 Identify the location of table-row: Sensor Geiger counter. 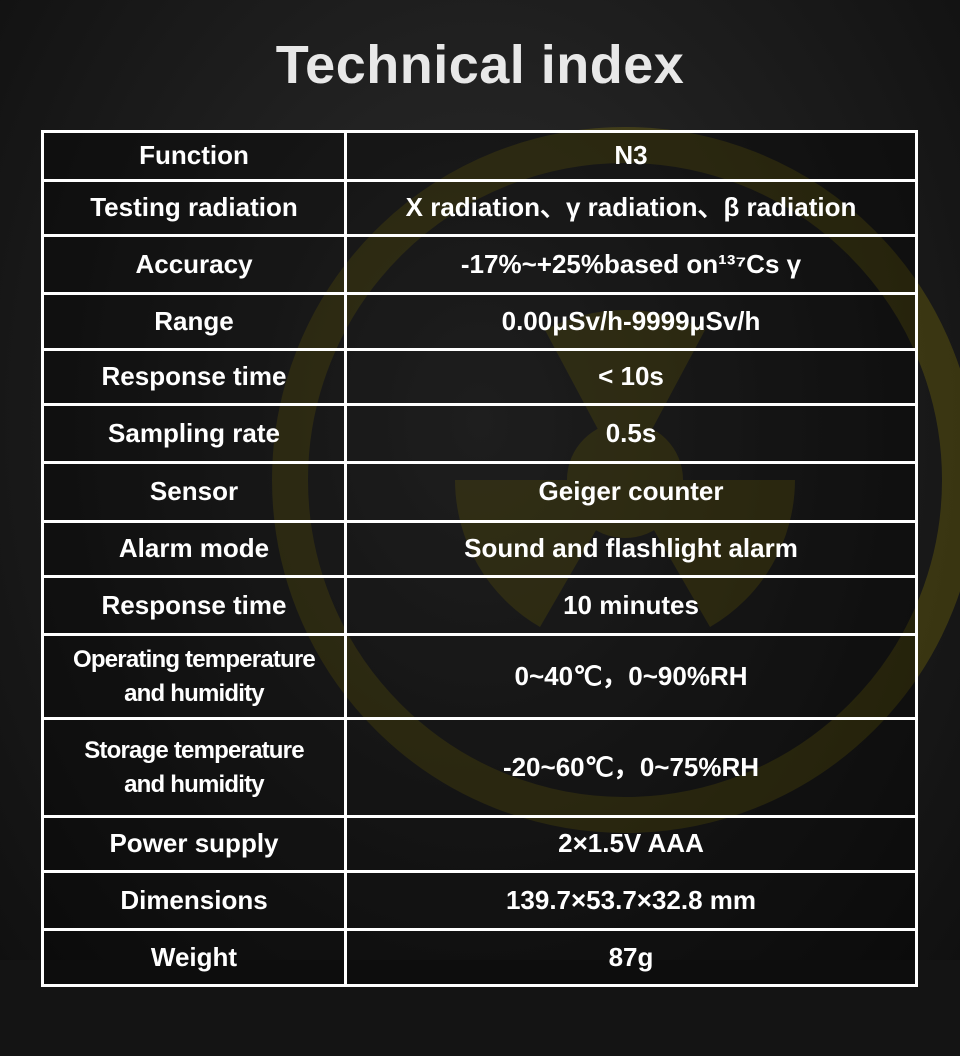
(479, 492).